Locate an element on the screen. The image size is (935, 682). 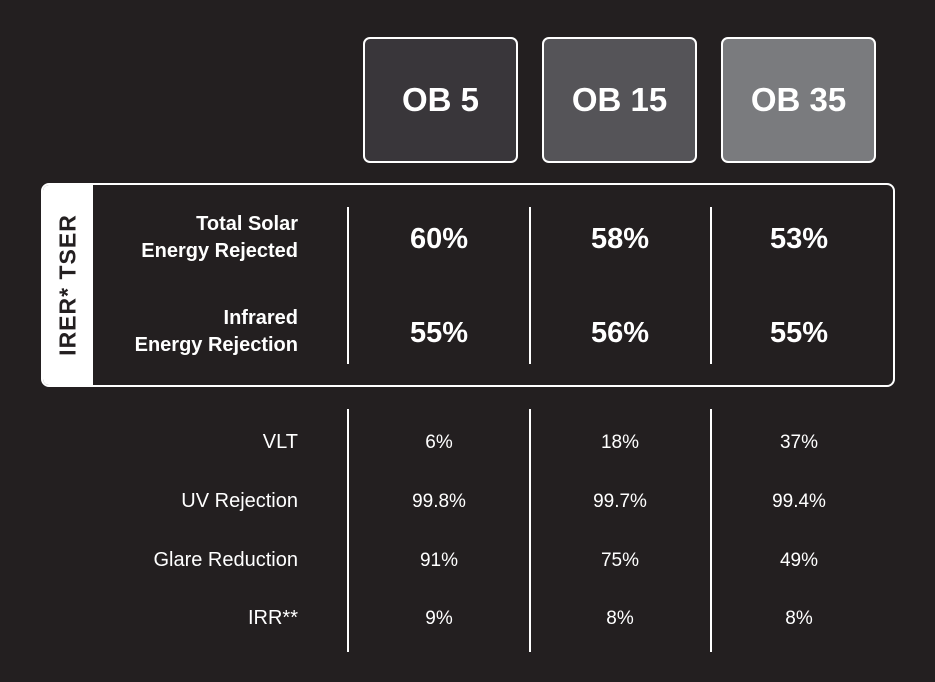
tser-value-ob35: 53% is located at coordinates (799, 239).